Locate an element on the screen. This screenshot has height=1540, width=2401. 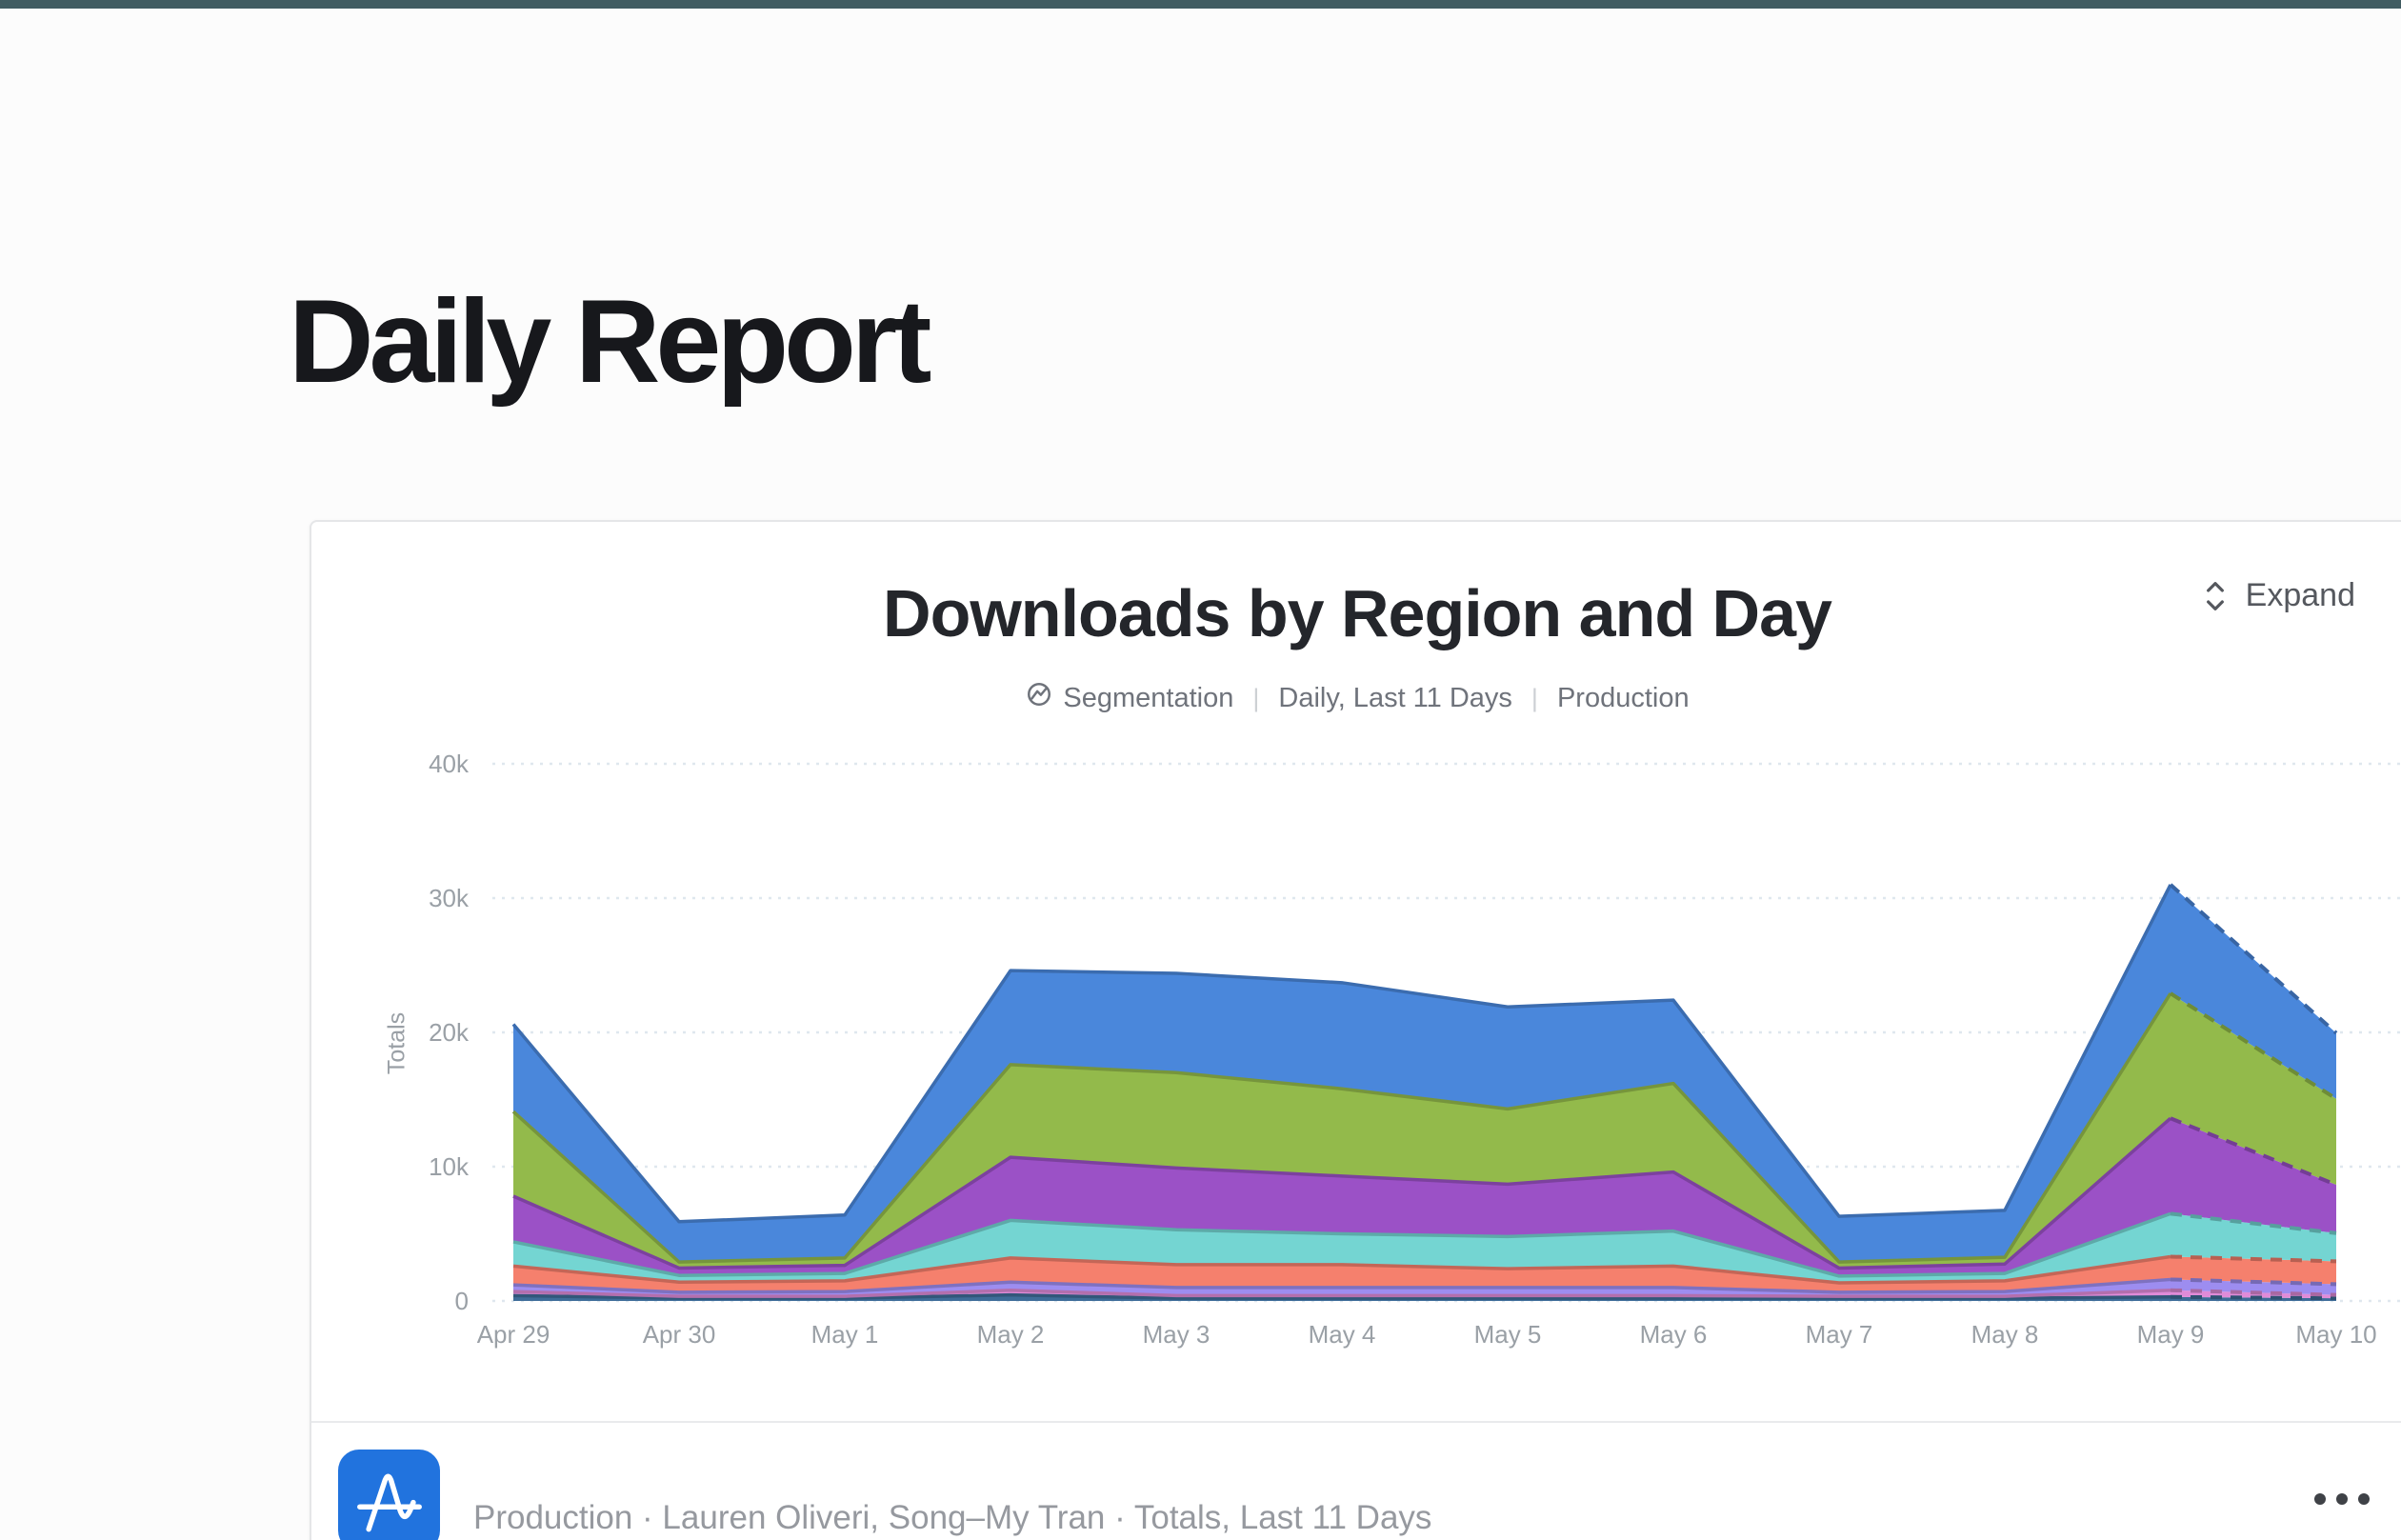
series-periwinkle-edge is located at coordinates (1341, 1285).